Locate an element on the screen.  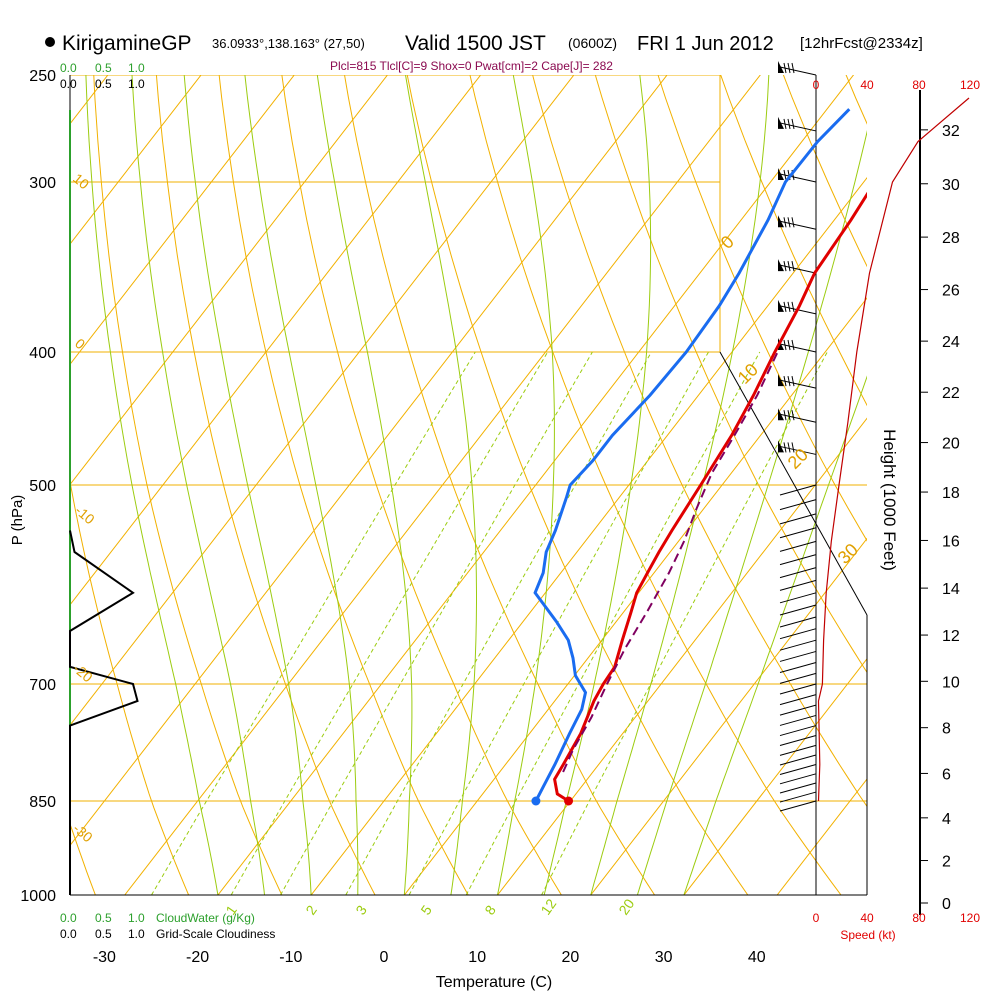
cloudiness-tick-bottom-2: 1.0 is located at coordinates (136, 934).